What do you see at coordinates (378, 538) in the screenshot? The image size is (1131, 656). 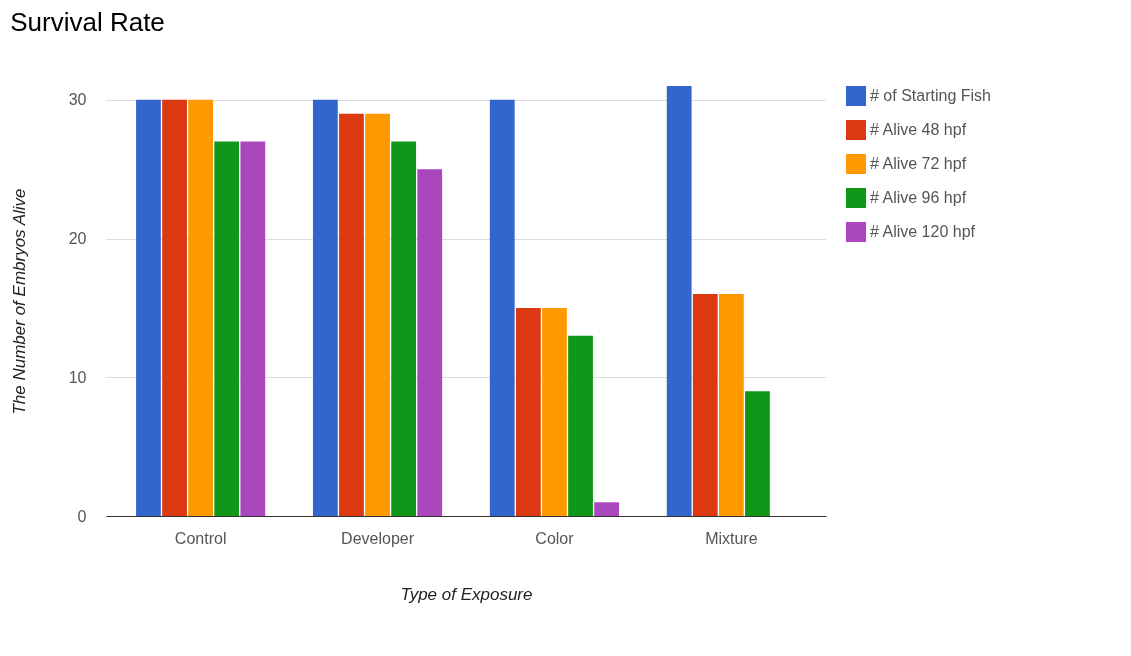 I see `x-tick-label: Developer` at bounding box center [378, 538].